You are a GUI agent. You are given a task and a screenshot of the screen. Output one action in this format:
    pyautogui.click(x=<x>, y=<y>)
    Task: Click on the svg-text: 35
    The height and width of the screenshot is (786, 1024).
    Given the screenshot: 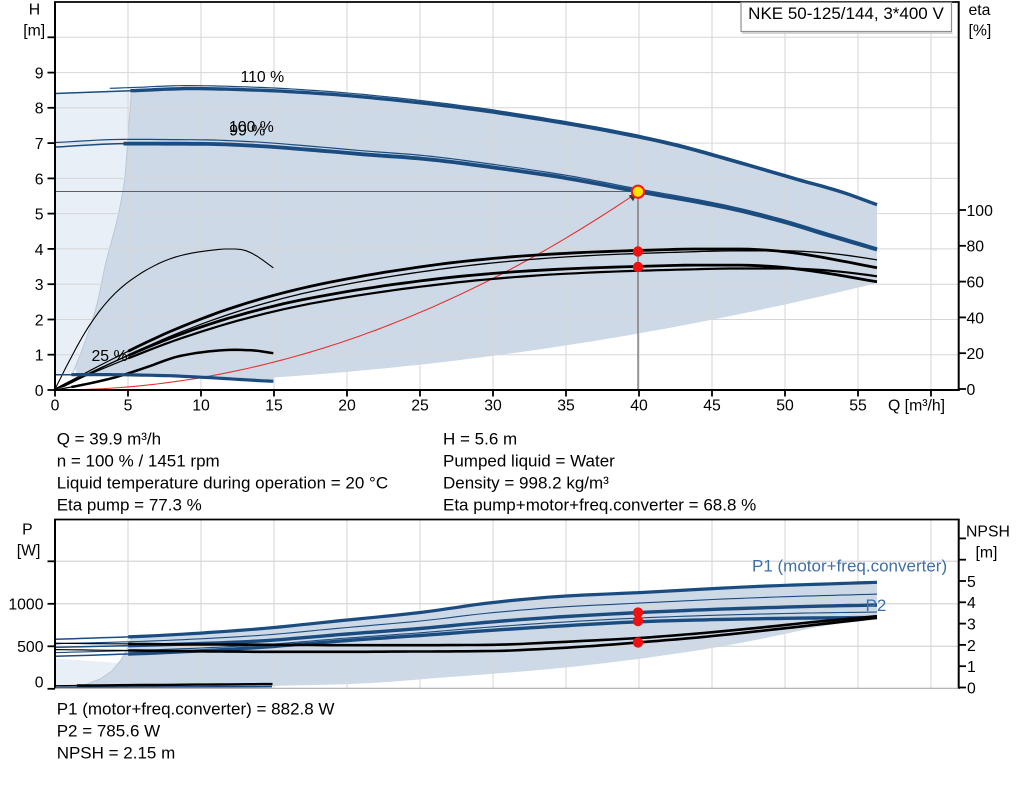 What is the action you would take?
    pyautogui.click(x=566, y=406)
    